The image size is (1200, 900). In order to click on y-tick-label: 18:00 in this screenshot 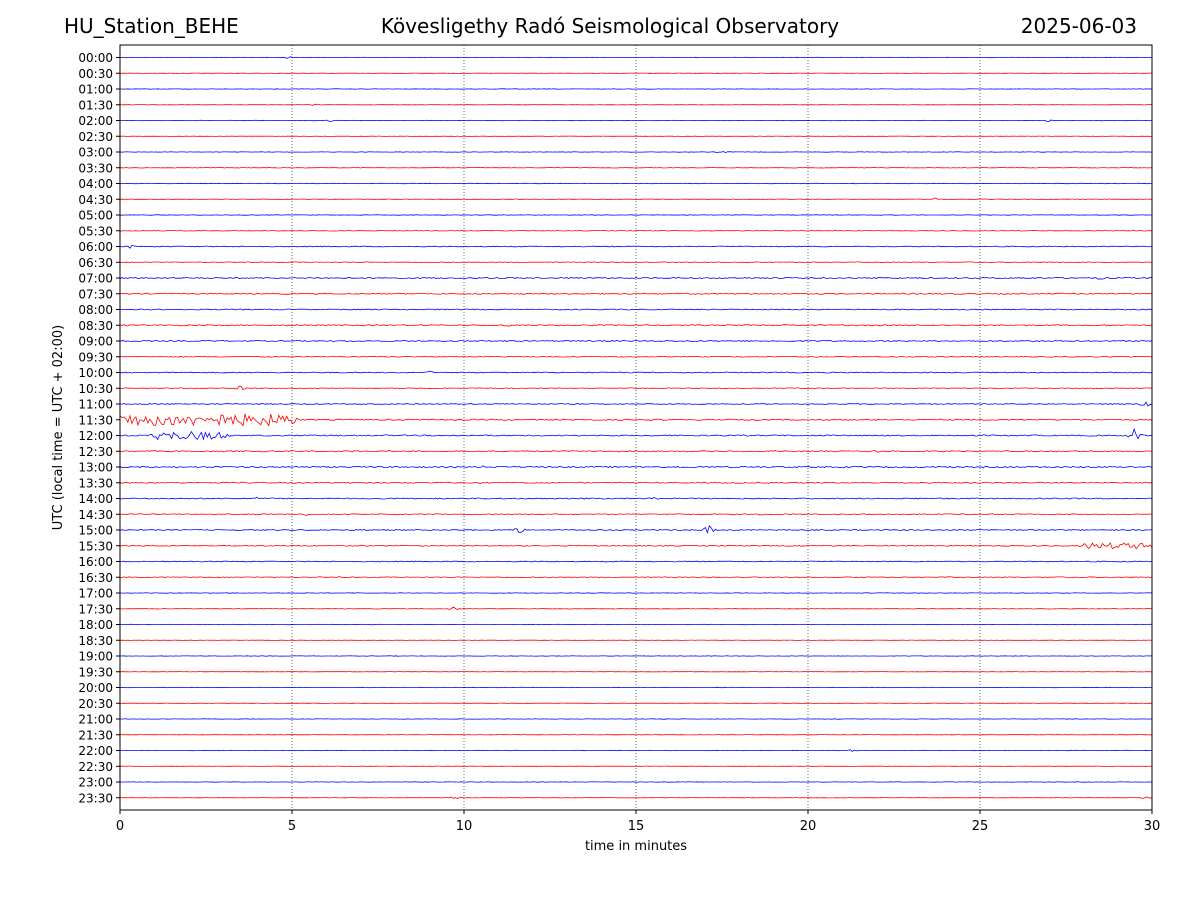, I will do `click(95, 625)`.